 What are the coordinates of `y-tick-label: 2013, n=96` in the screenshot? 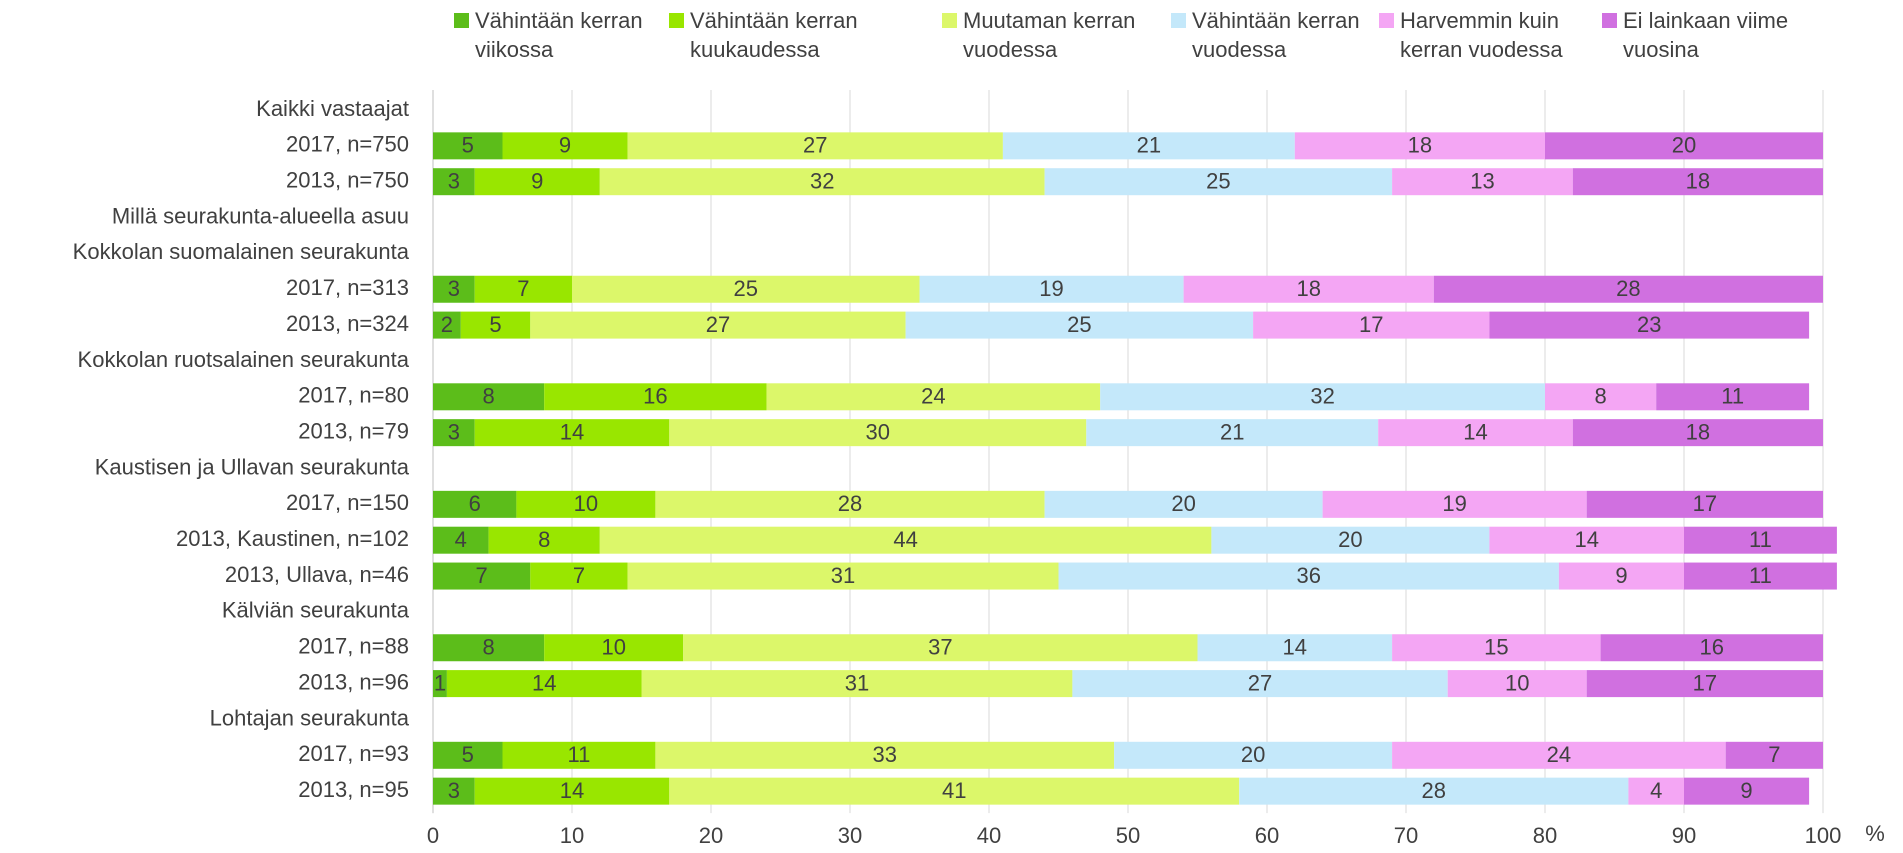 It's located at (353, 681).